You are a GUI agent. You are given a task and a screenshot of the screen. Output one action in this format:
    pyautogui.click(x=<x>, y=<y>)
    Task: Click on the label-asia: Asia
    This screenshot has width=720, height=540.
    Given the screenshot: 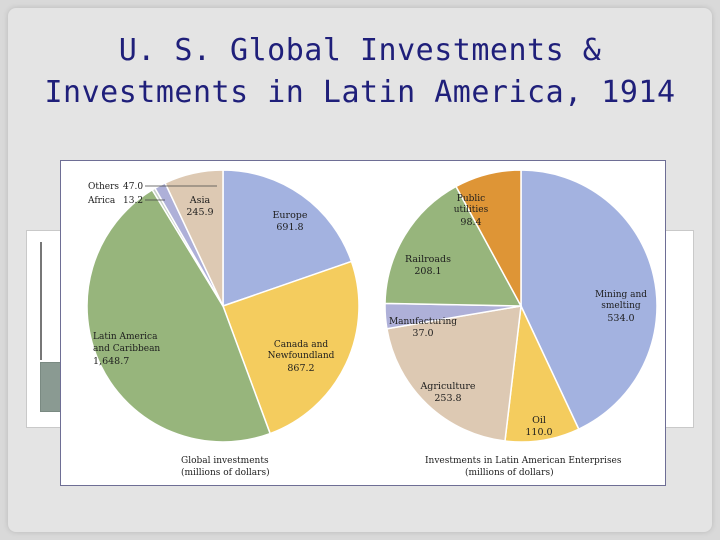 What is the action you would take?
    pyautogui.click(x=200, y=200)
    